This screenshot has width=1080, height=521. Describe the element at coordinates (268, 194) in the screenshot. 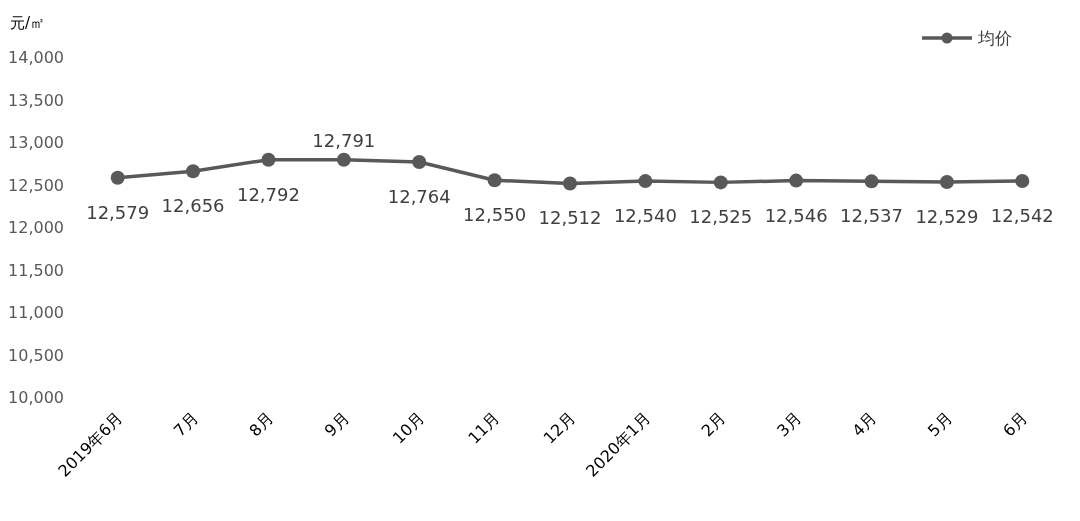

I see `data-label: 12,792` at that location.